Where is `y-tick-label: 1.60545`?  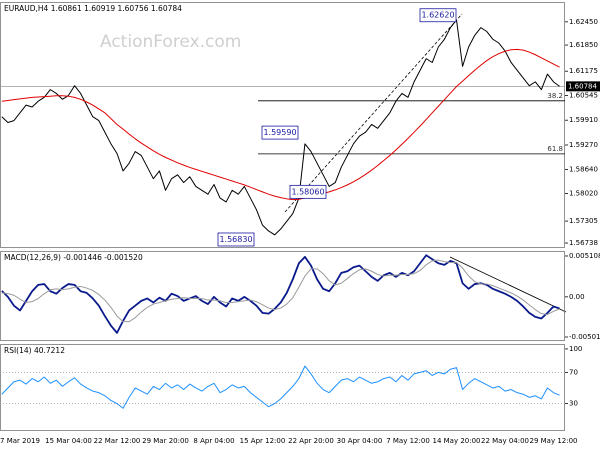
y-tick-label: 1.60545 is located at coordinates (583, 96).